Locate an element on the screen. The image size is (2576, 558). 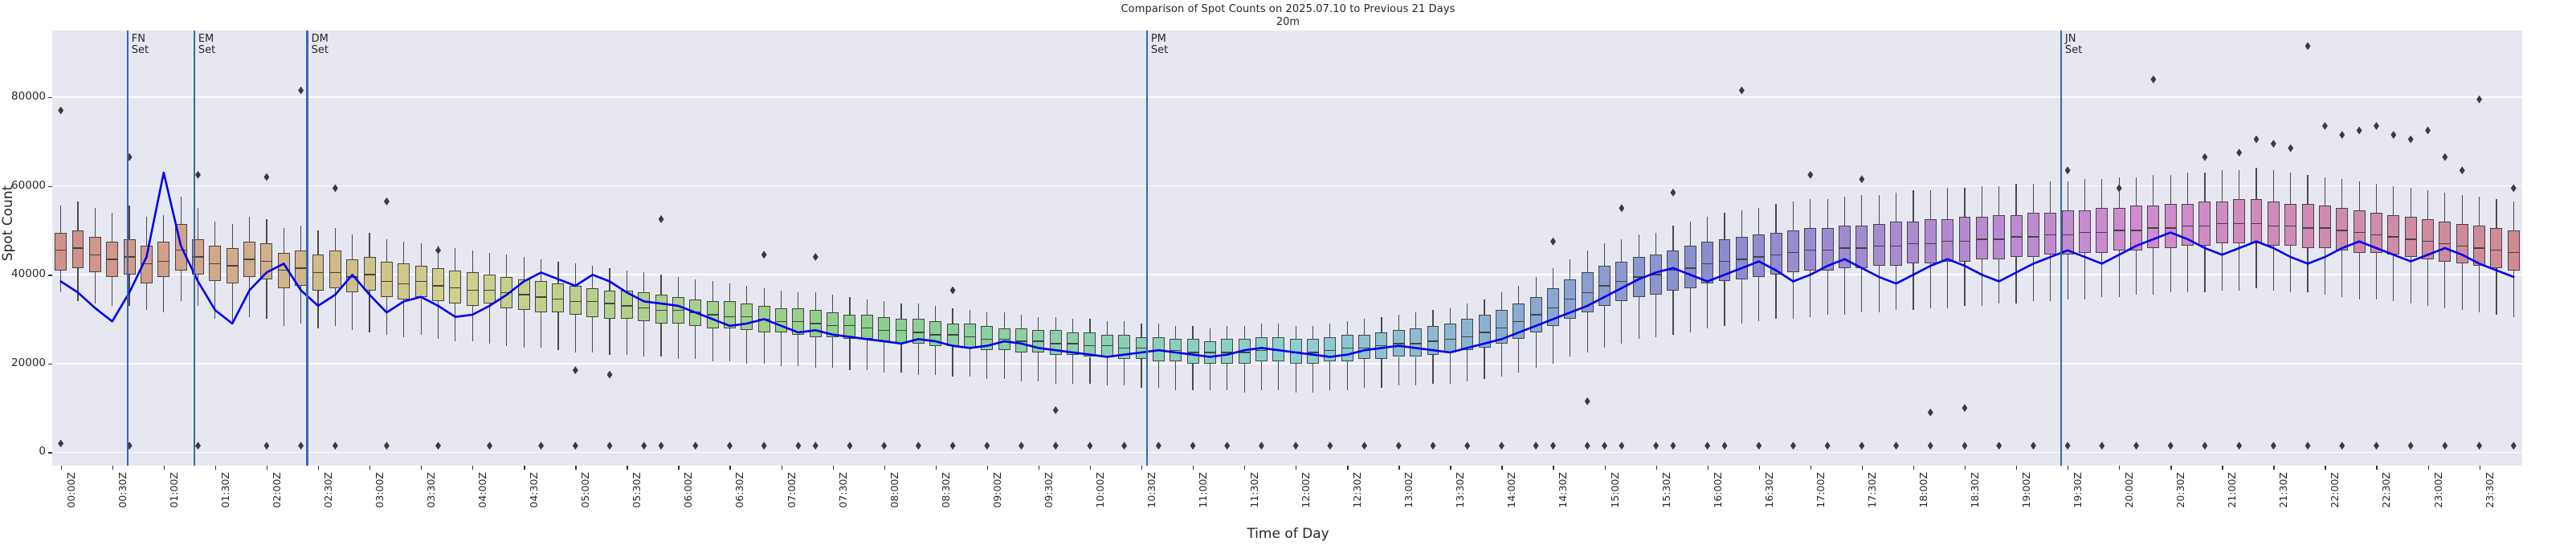
event-vline-em is located at coordinates (194, 248).